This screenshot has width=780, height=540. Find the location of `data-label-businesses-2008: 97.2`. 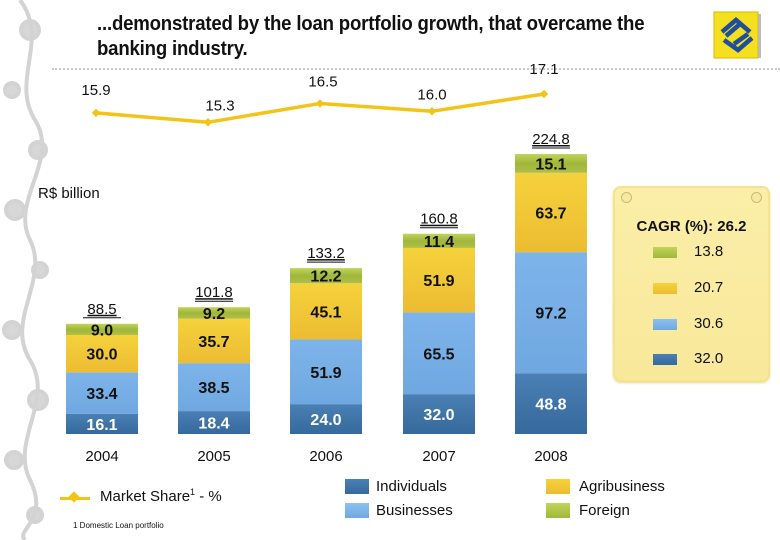

data-label-businesses-2008: 97.2 is located at coordinates (550, 314).